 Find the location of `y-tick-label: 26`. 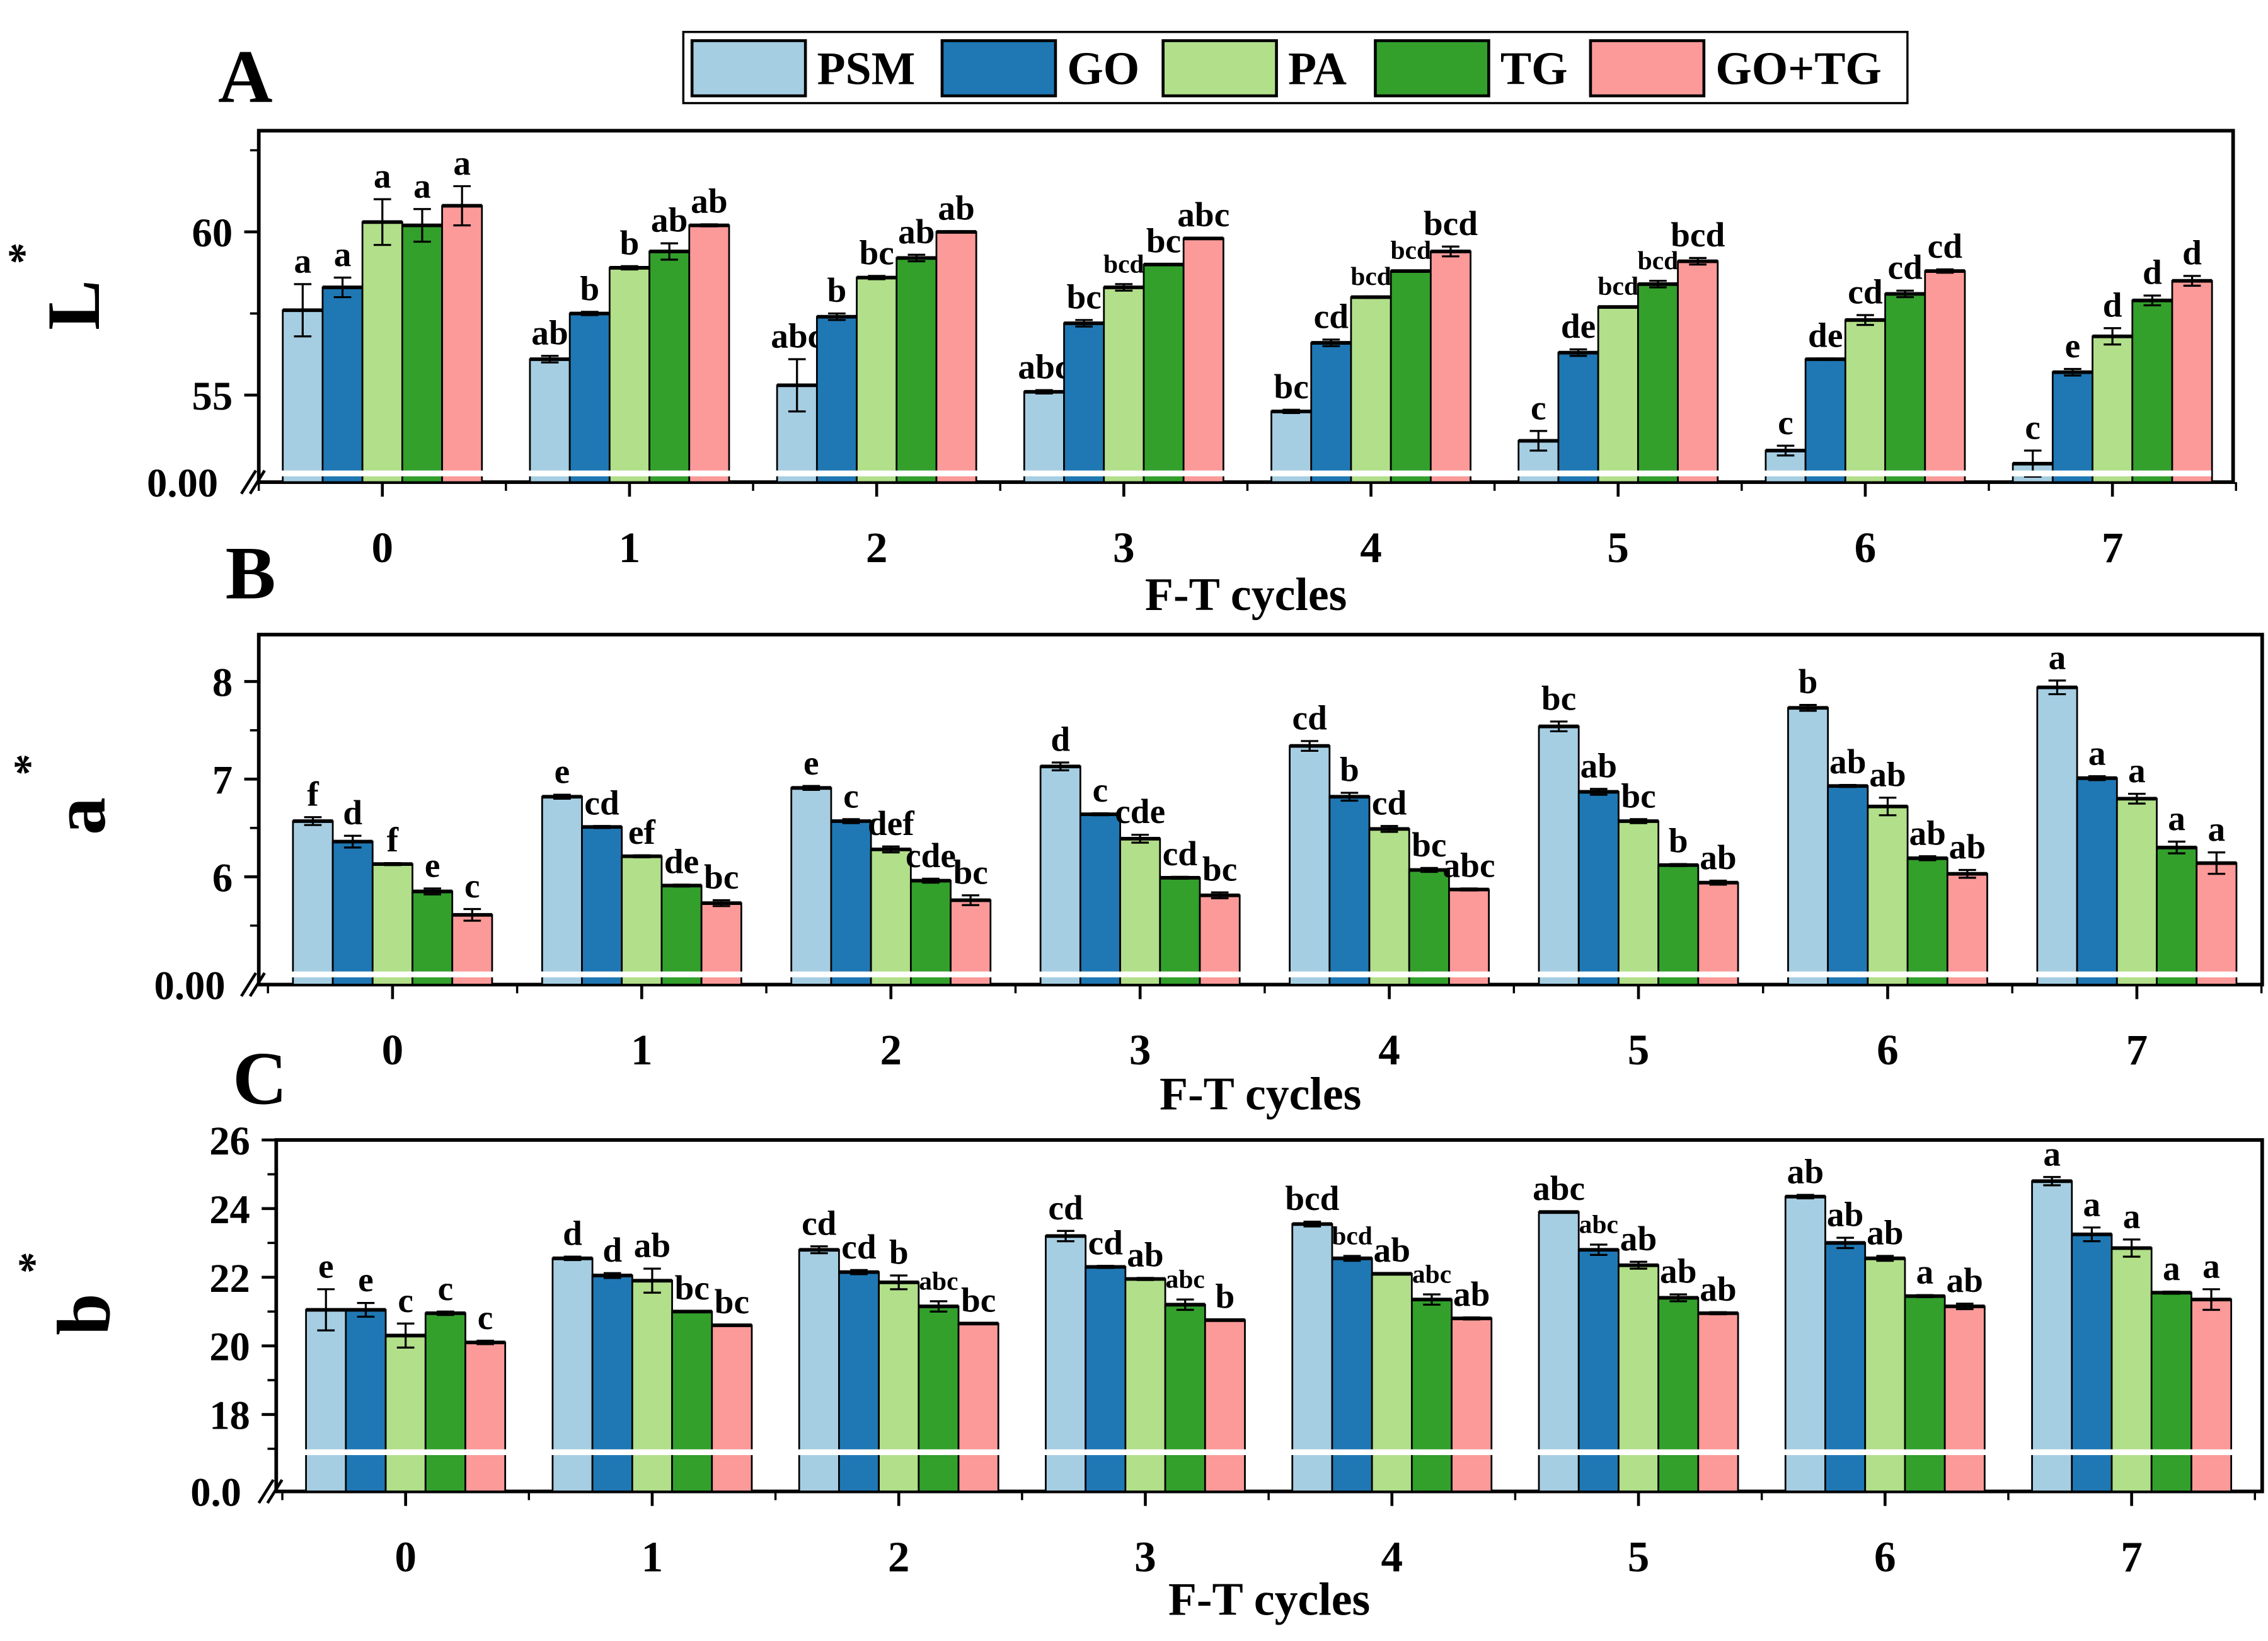

y-tick-label: 26 is located at coordinates (229, 1140).